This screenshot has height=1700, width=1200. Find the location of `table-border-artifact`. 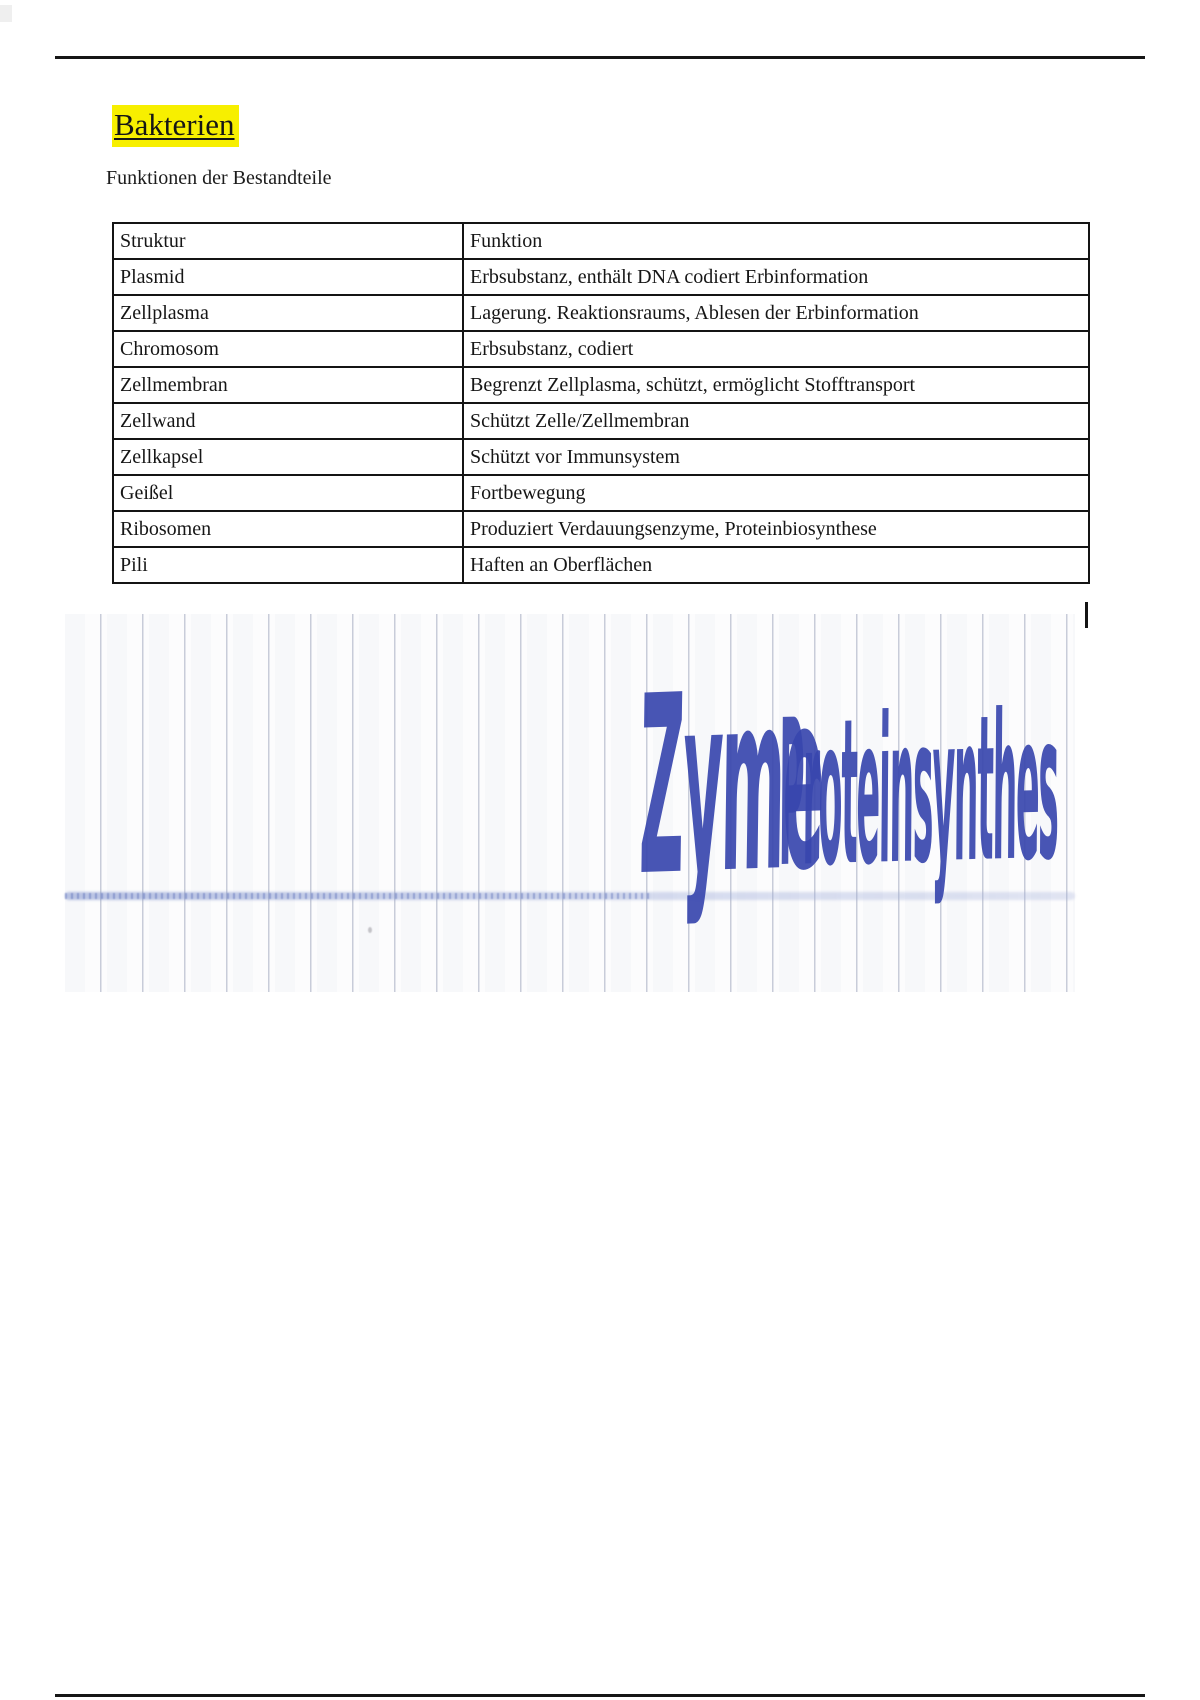

table-border-artifact is located at coordinates (1086, 615).